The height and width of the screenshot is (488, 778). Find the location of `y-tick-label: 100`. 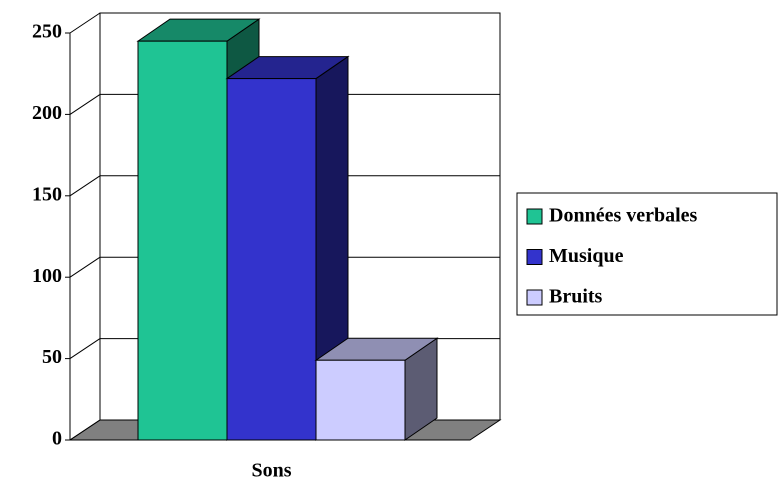

y-tick-label: 100 is located at coordinates (47, 276).